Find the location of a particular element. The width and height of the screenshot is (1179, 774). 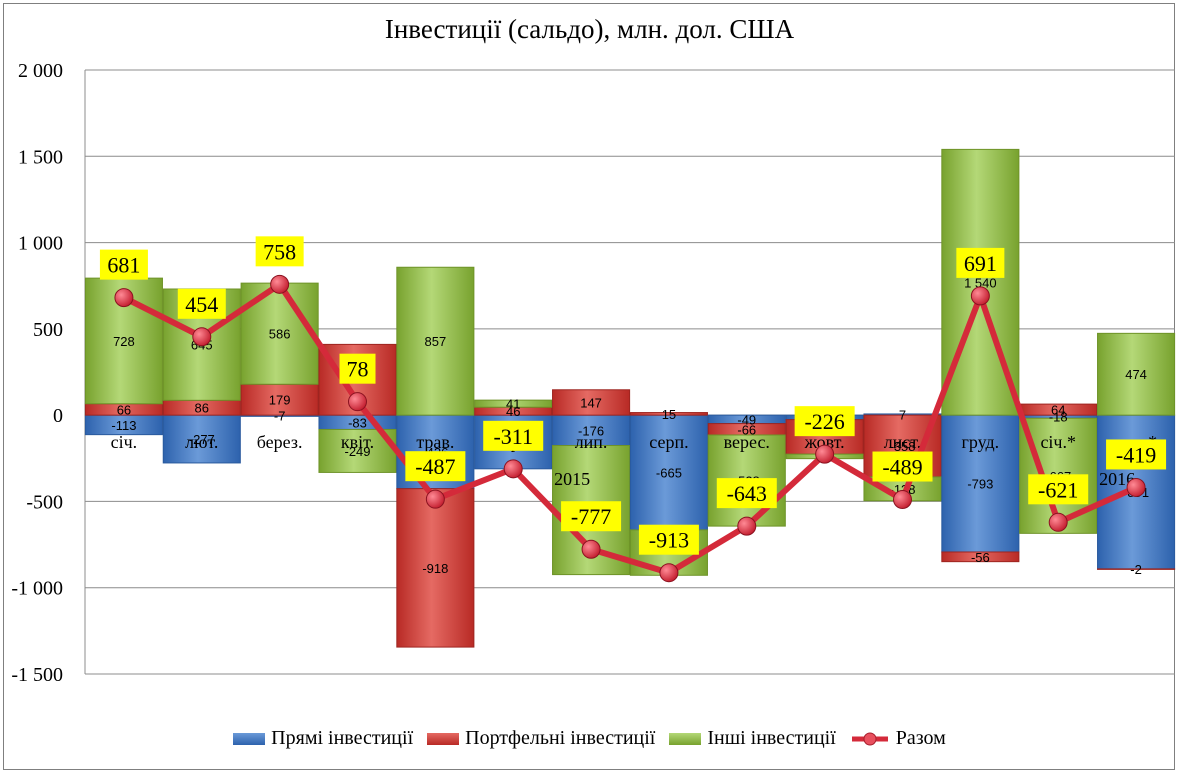

bar-value-label: -66 is located at coordinates (746, 429).